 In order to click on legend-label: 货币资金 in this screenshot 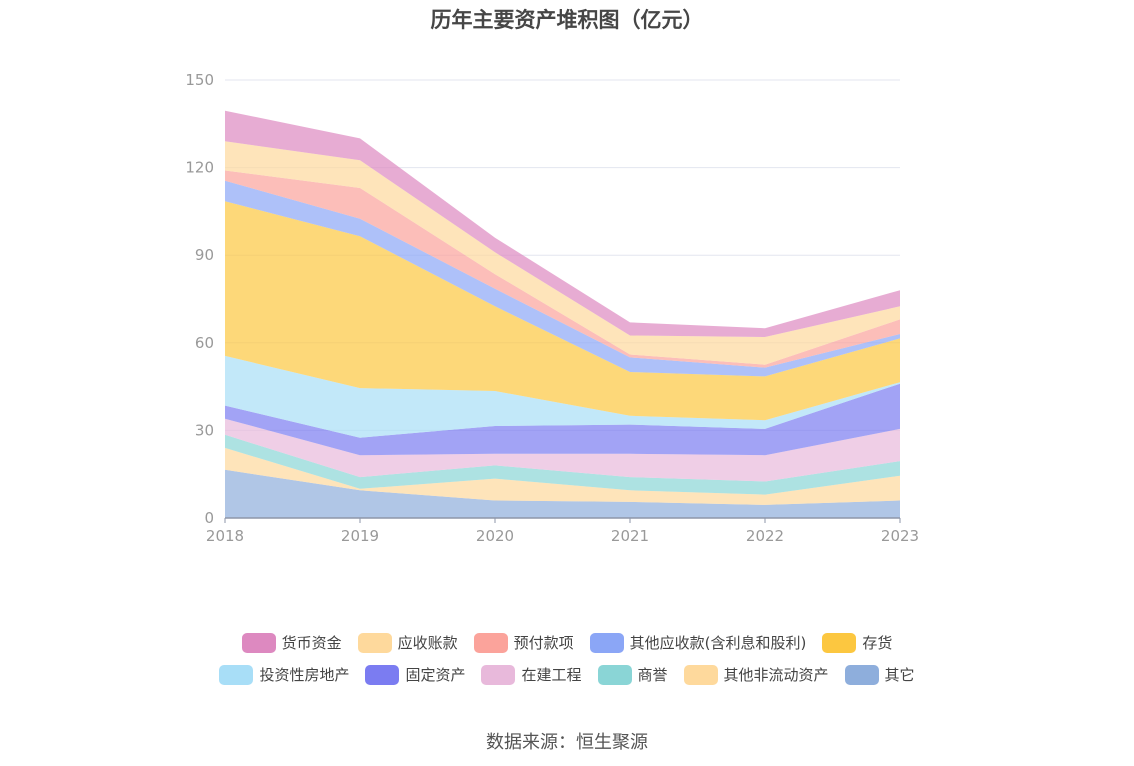, I will do `click(311, 643)`.